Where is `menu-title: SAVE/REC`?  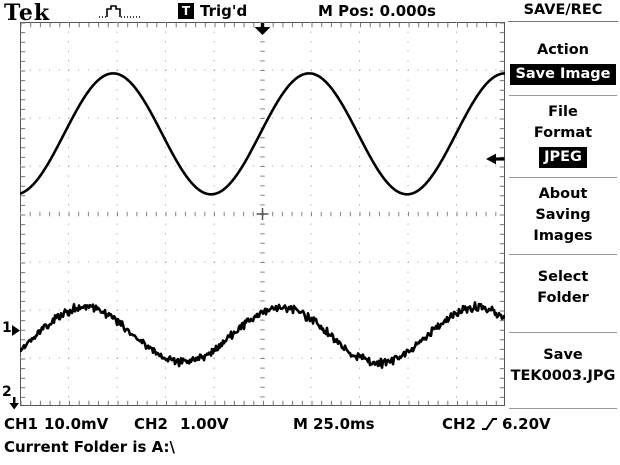
menu-title: SAVE/REC is located at coordinates (563, 10).